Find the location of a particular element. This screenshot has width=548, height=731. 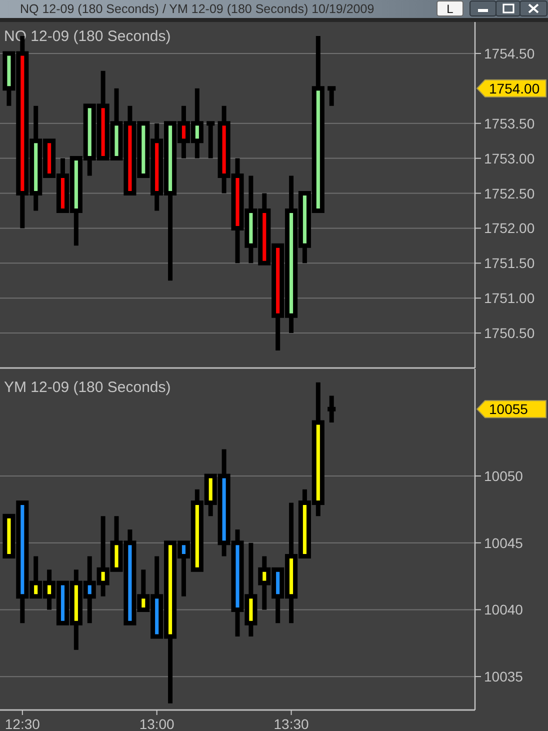

text: 1754.00 is located at coordinates (514, 88).